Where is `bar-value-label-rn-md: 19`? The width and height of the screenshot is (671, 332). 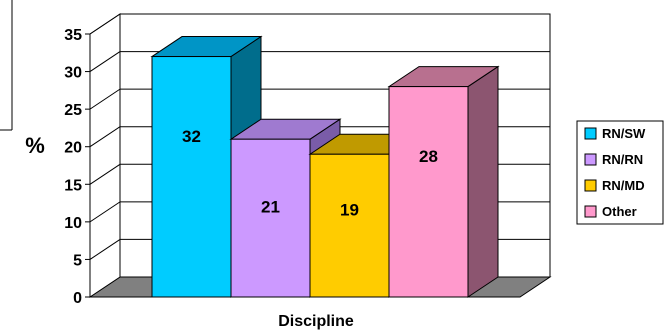
bar-value-label-rn-md: 19 is located at coordinates (349, 209).